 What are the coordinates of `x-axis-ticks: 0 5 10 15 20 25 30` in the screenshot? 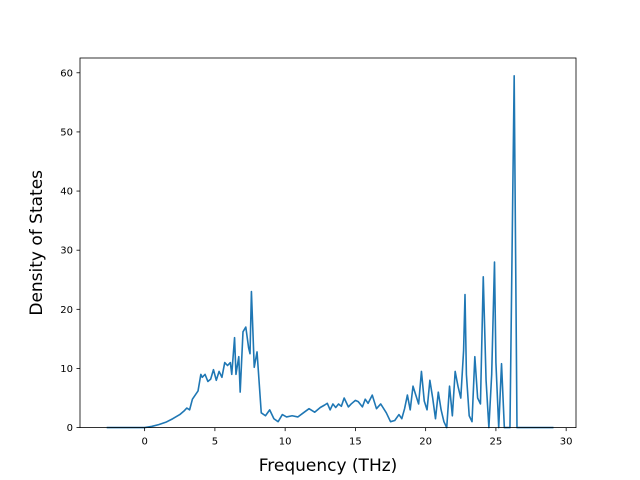 It's located at (357, 437).